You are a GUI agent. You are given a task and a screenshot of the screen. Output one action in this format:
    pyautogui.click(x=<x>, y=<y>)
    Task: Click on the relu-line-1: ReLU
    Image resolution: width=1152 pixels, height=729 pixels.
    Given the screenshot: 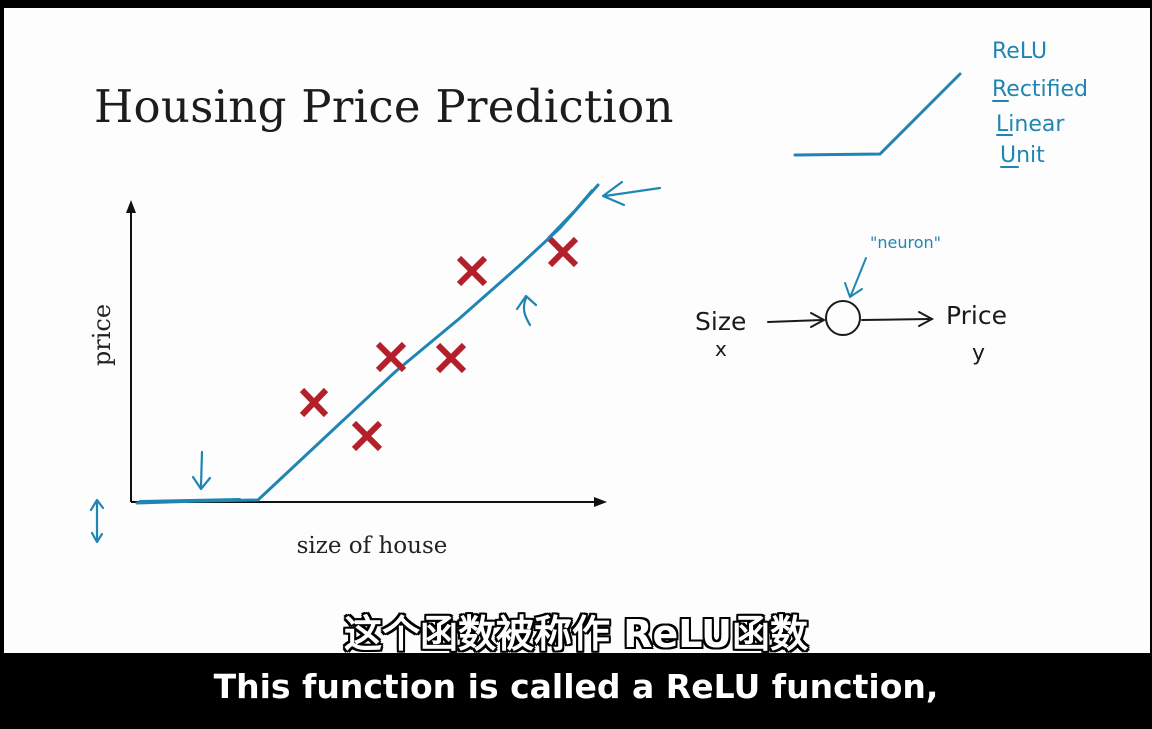 What is the action you would take?
    pyautogui.click(x=1019, y=51)
    